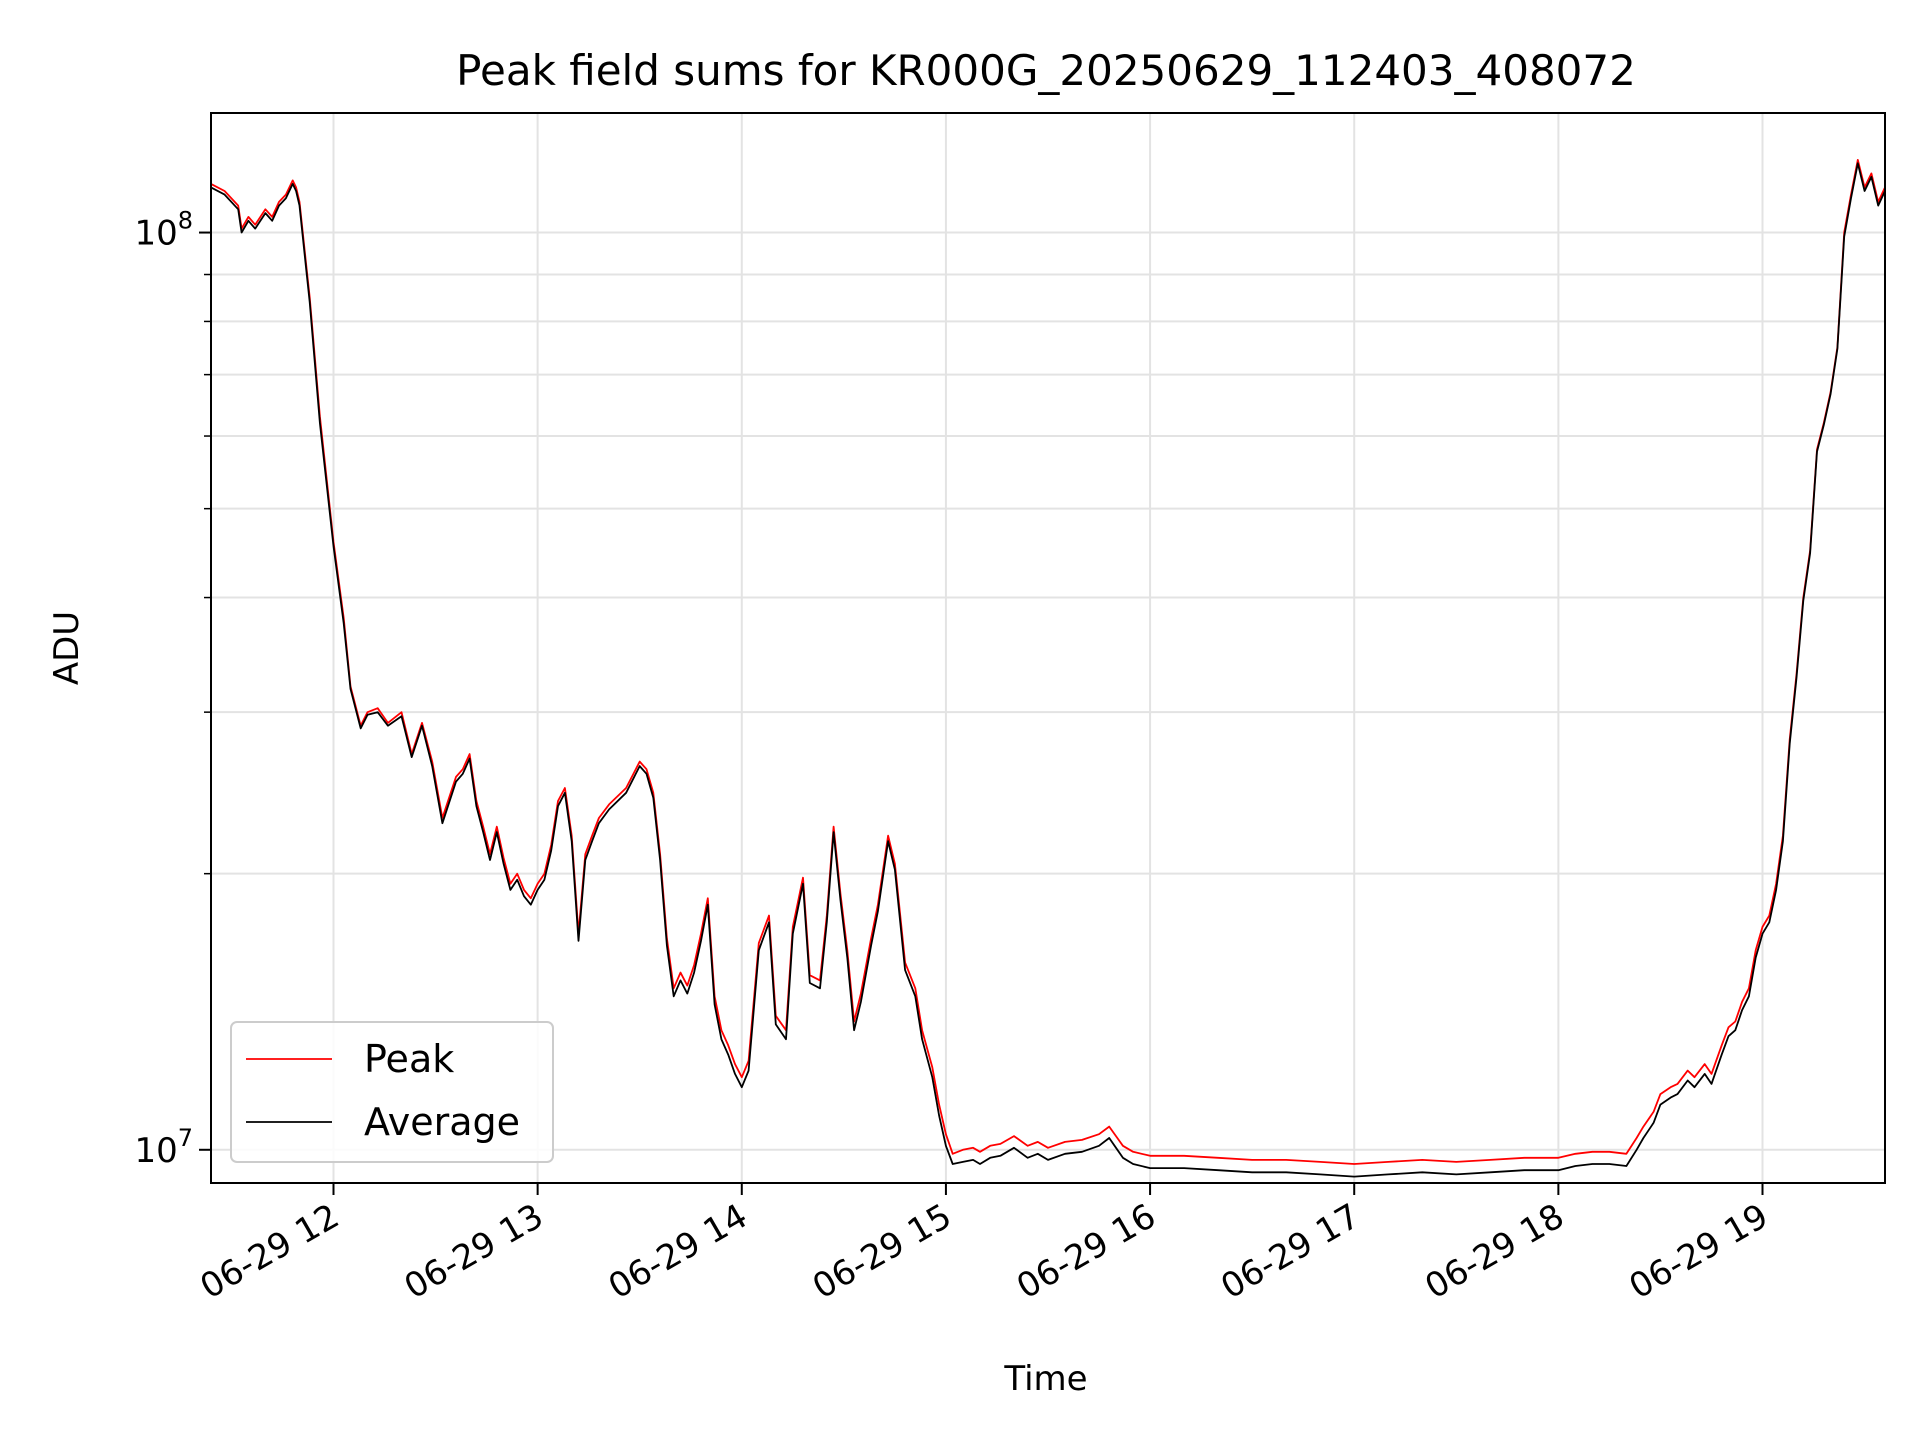 This screenshot has width=1920, height=1440. Describe the element at coordinates (409, 1059) in the screenshot. I see `legend-label-peak: Peak` at that location.